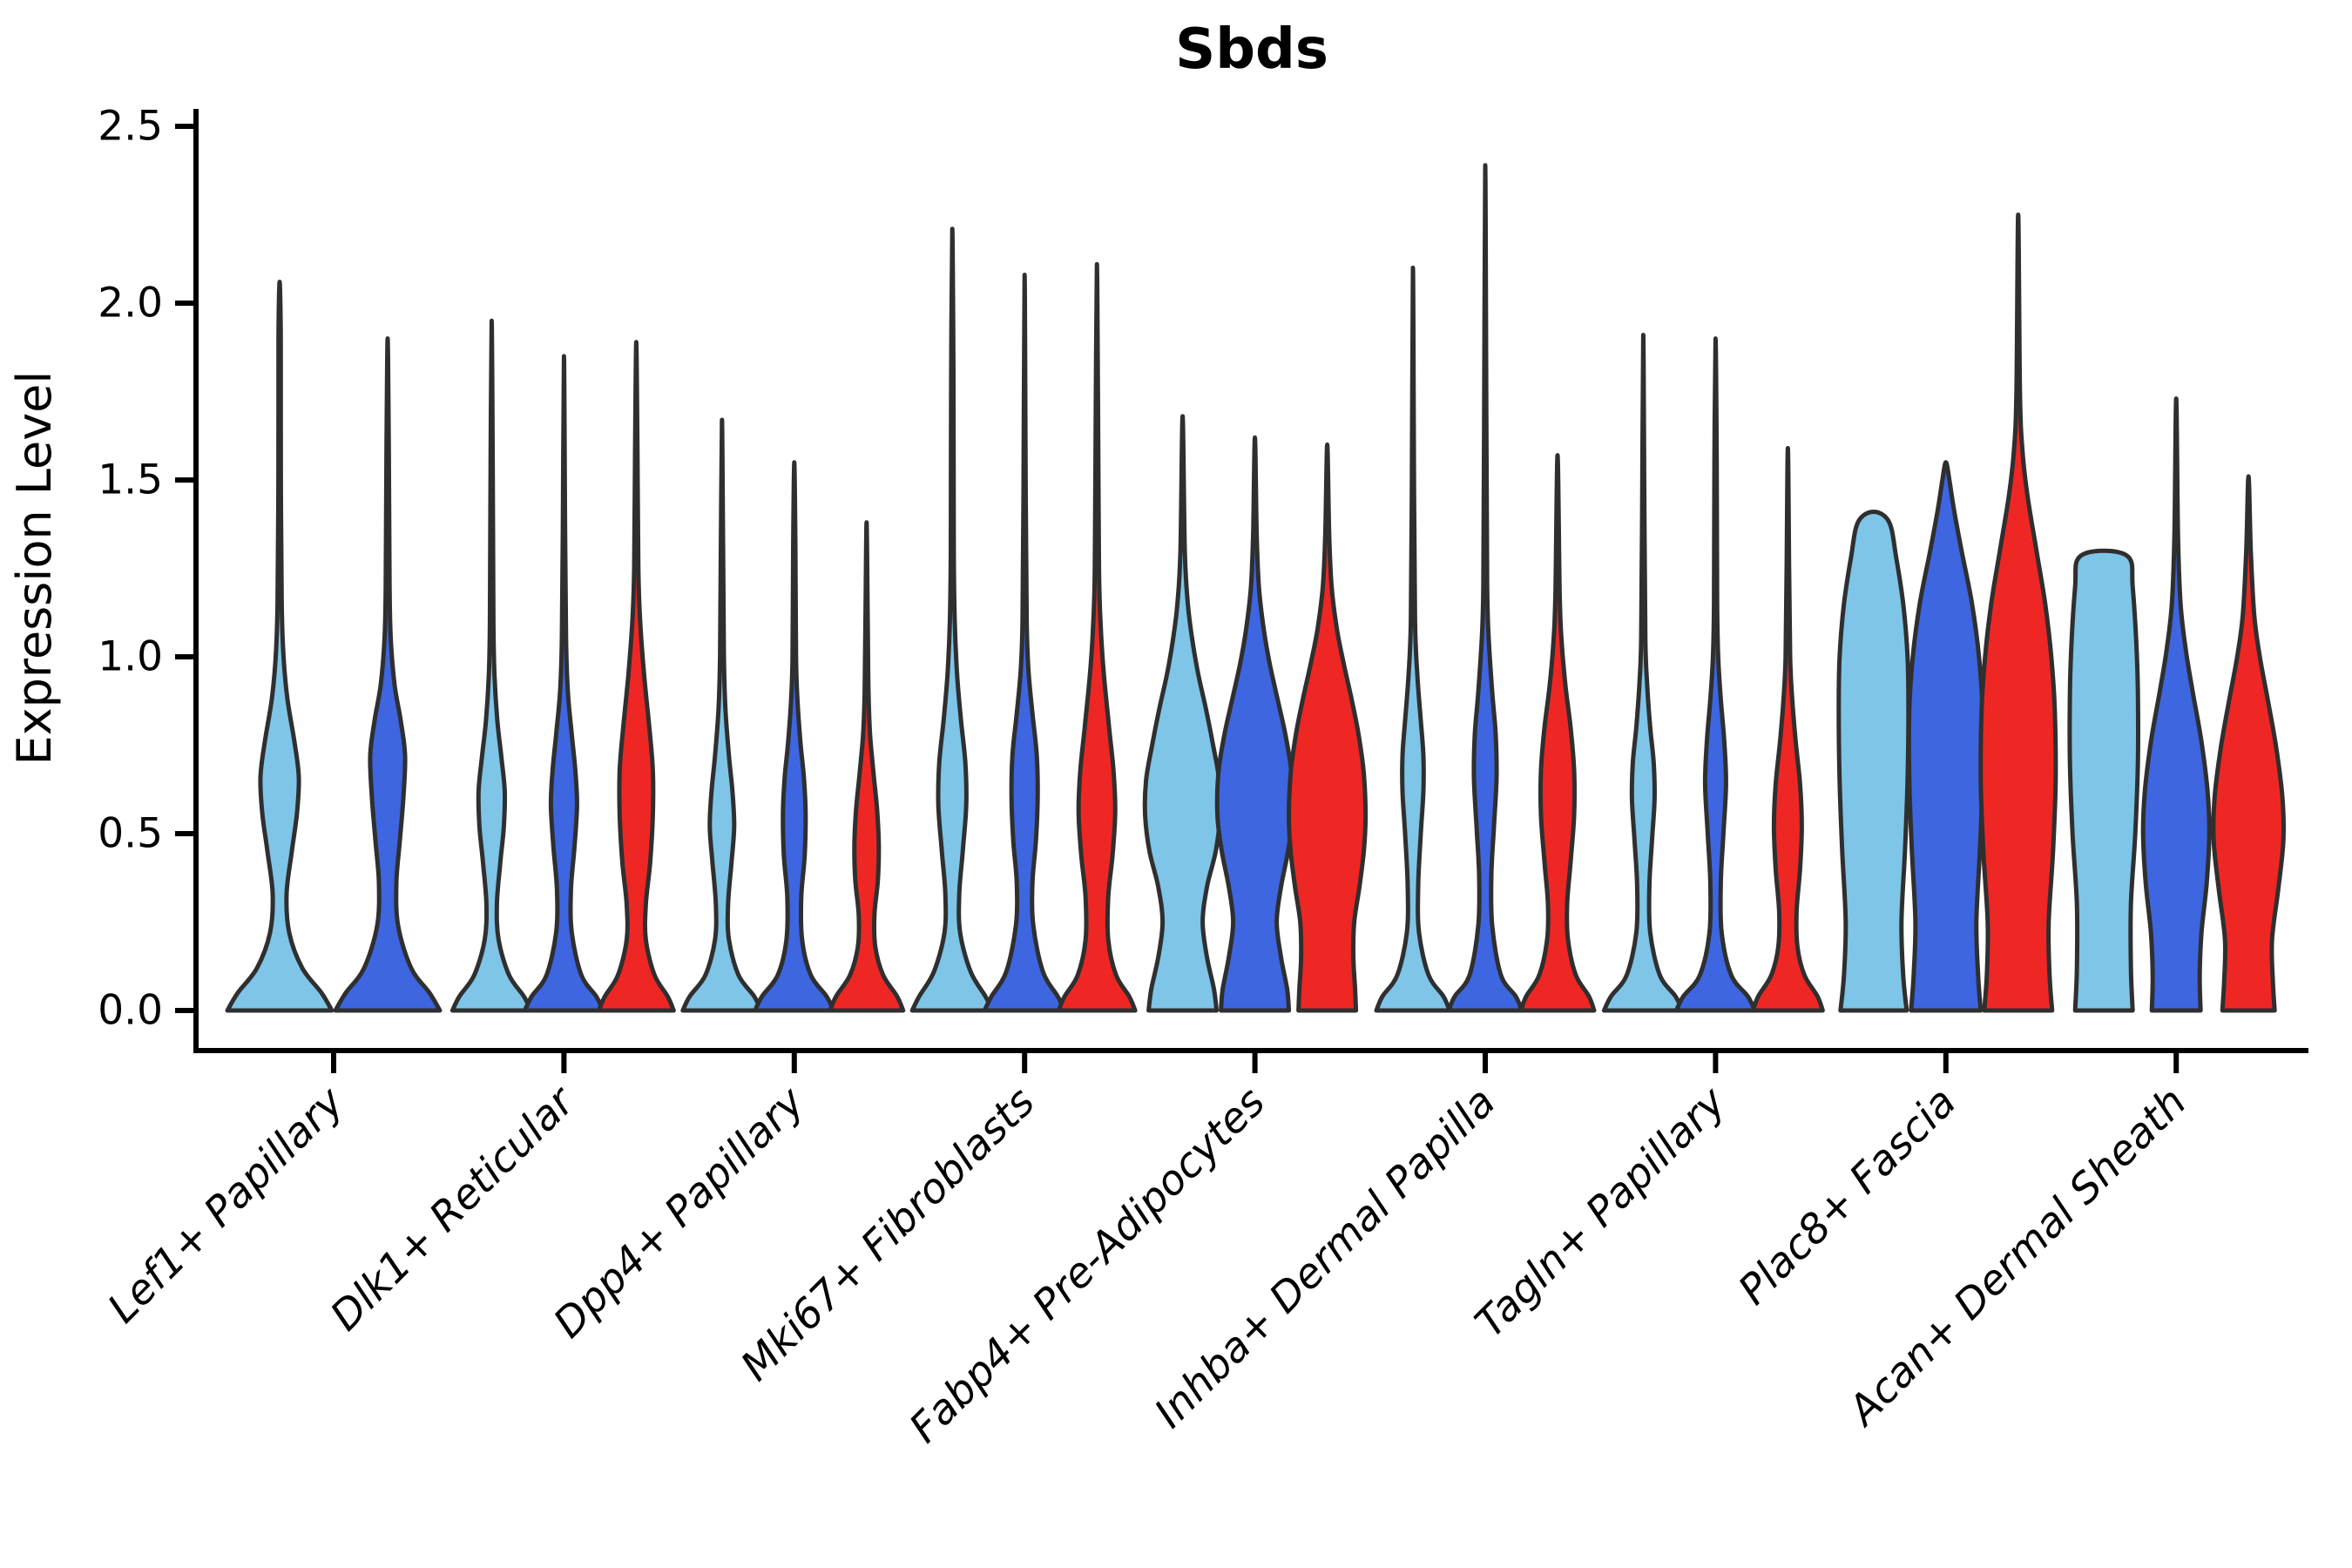  What do you see at coordinates (130, 657) in the screenshot?
I see `y-tick-label: 1.0` at bounding box center [130, 657].